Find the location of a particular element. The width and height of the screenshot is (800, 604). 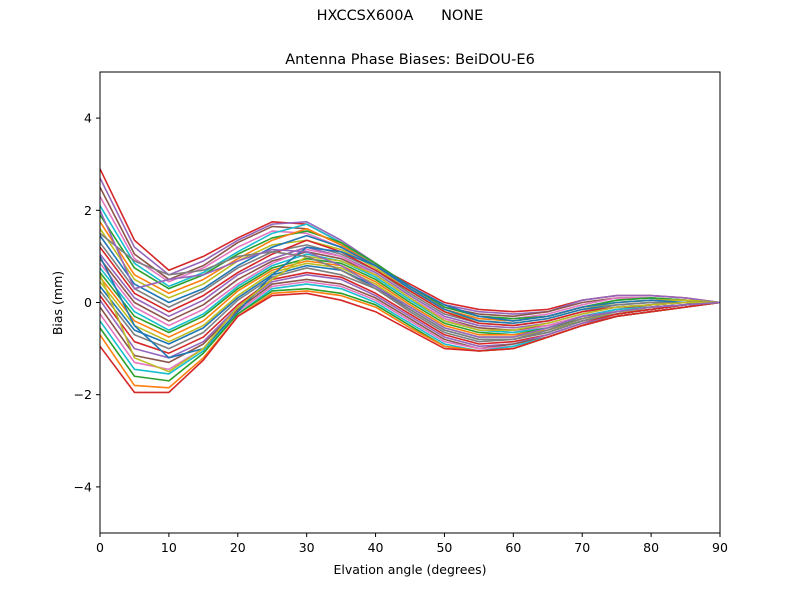

x-tick-label: 0 is located at coordinates (100, 547).